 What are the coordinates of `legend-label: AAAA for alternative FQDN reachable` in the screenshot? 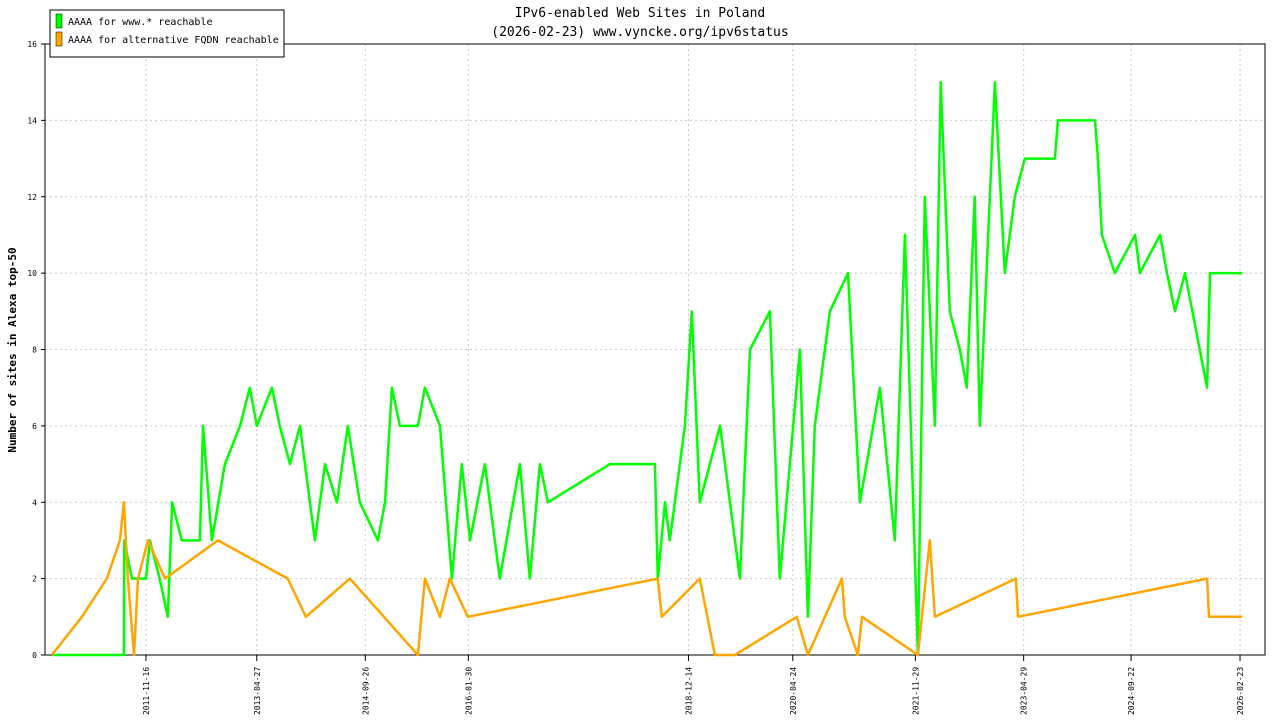 It's located at (173, 40).